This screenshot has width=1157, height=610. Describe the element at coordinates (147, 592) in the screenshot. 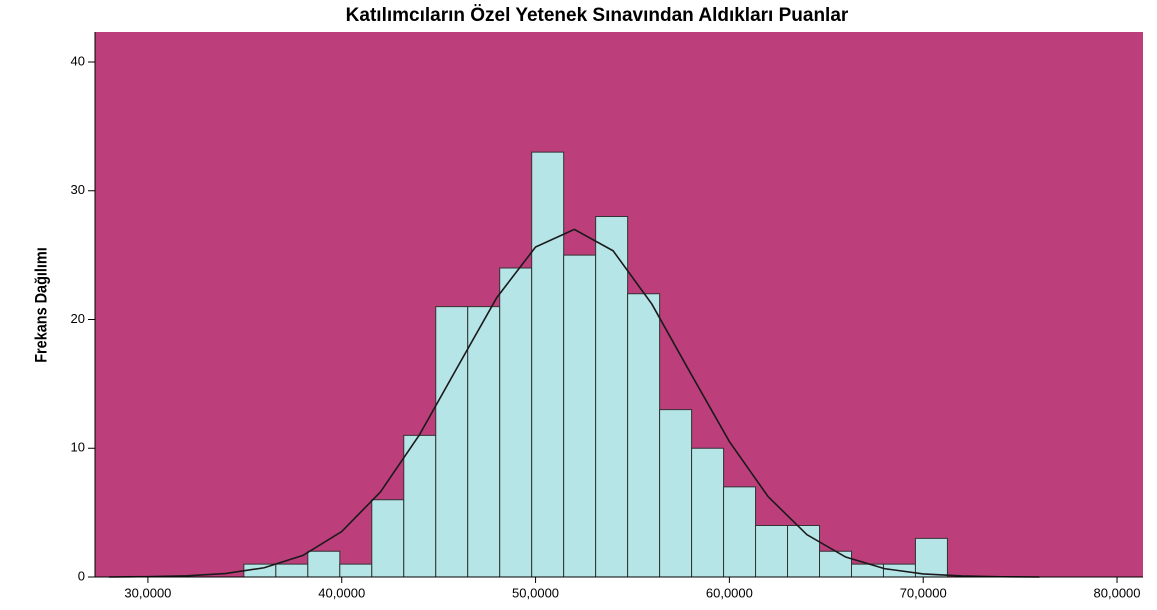

I see `x-tick-label: 30,0000` at that location.